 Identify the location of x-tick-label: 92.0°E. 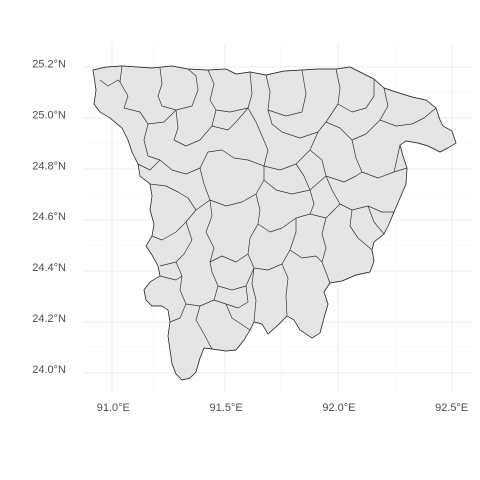
(338, 408).